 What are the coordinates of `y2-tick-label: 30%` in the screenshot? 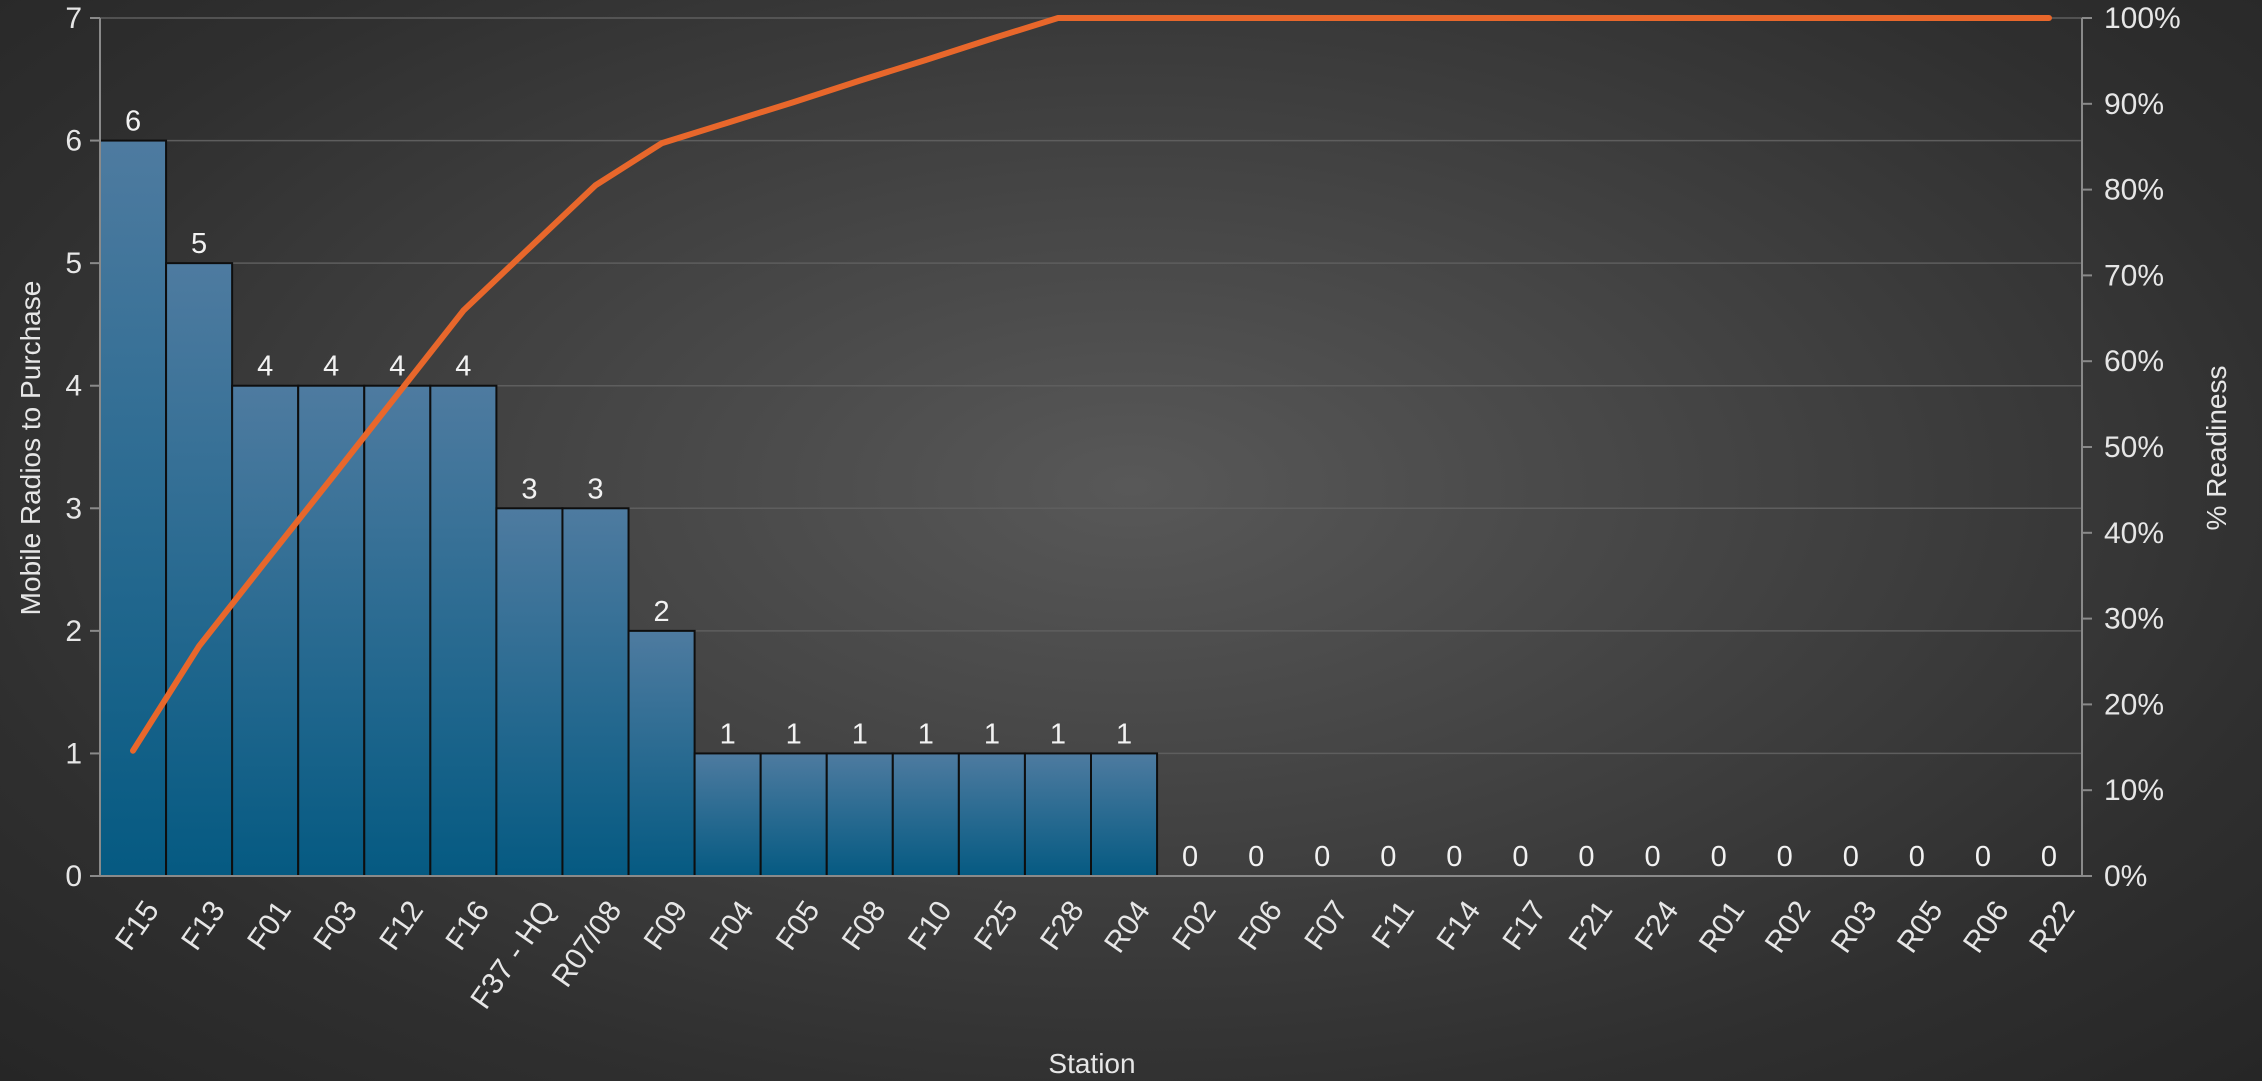 It's located at (2134, 619).